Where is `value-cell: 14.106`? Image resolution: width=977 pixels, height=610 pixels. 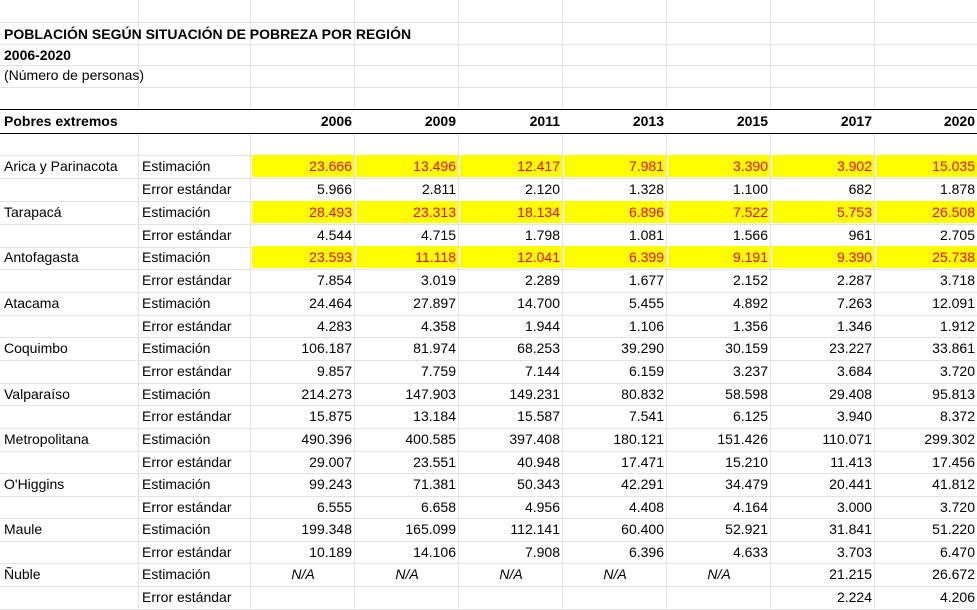
value-cell: 14.106 is located at coordinates (434, 552).